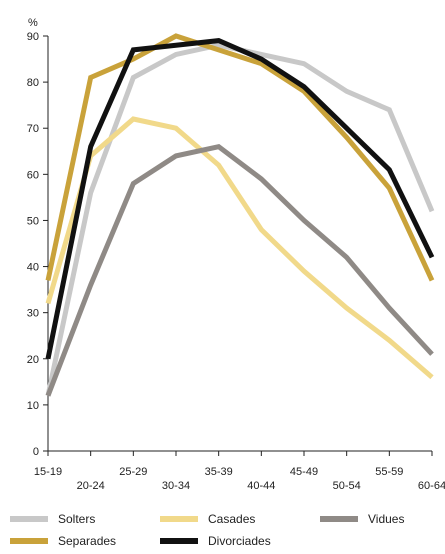 The width and height of the screenshot is (445, 554). What do you see at coordinates (48, 472) in the screenshot?
I see `x-tick-label: 15-19` at bounding box center [48, 472].